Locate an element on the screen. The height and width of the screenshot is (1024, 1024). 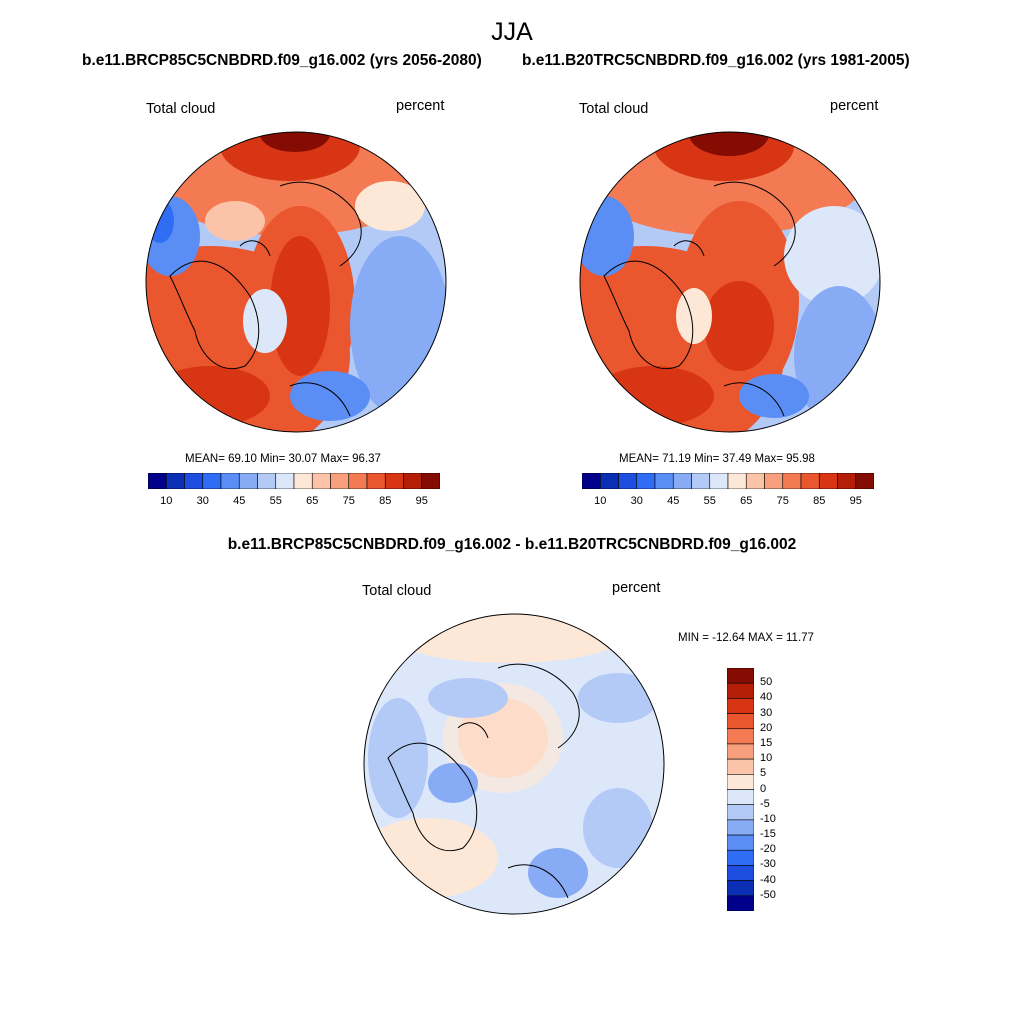
diff-colorbar-tick-label: -50 is located at coordinates (768, 894).